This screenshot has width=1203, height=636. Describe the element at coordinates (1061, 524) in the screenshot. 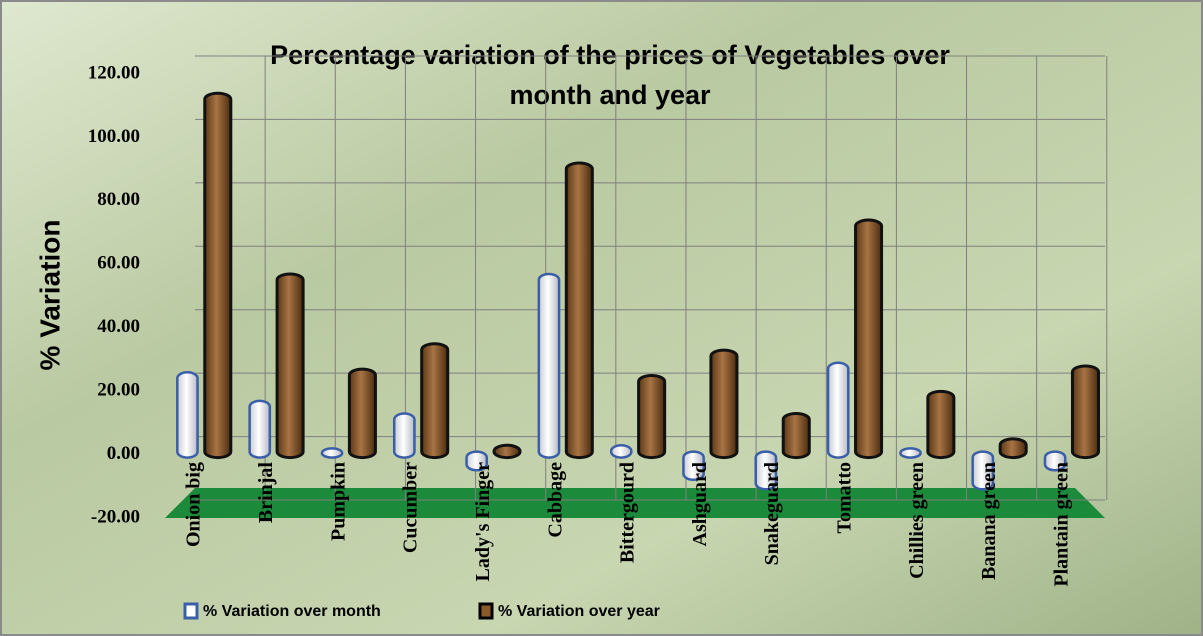

I see `x-tick-label: Plantain green` at that location.